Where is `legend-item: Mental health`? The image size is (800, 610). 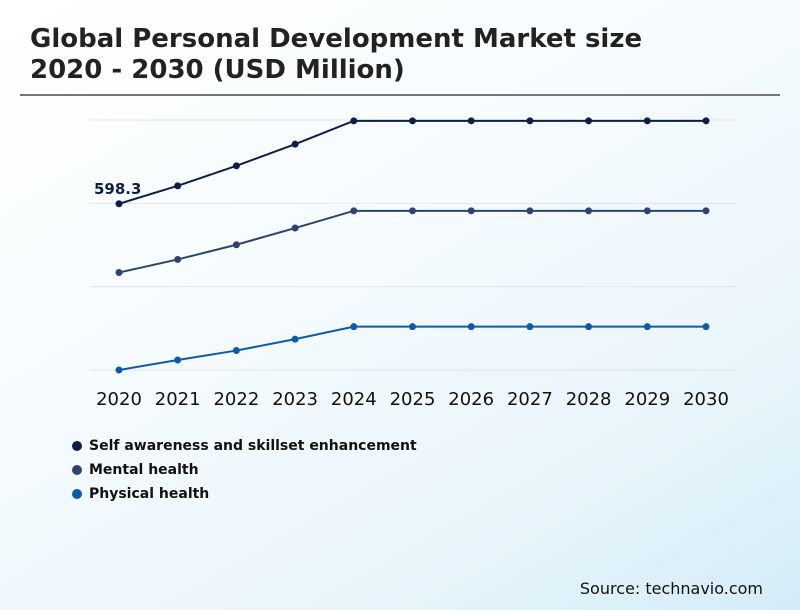
legend-item: Mental health is located at coordinates (244, 470).